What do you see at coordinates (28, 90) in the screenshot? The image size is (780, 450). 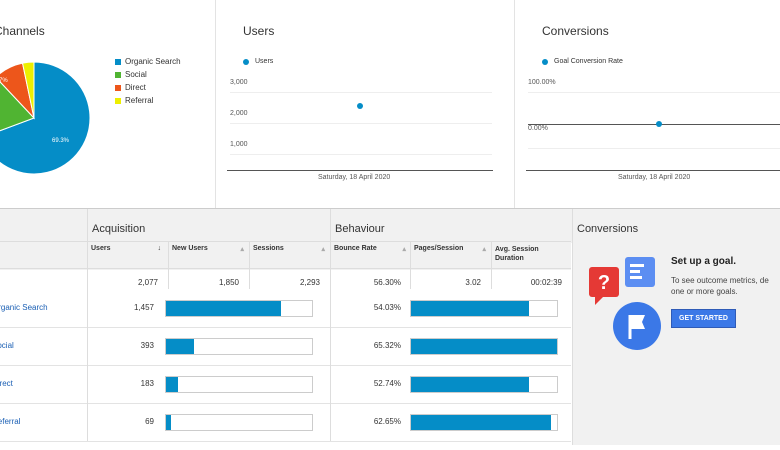 I see `pie-slice-referral` at bounding box center [28, 90].